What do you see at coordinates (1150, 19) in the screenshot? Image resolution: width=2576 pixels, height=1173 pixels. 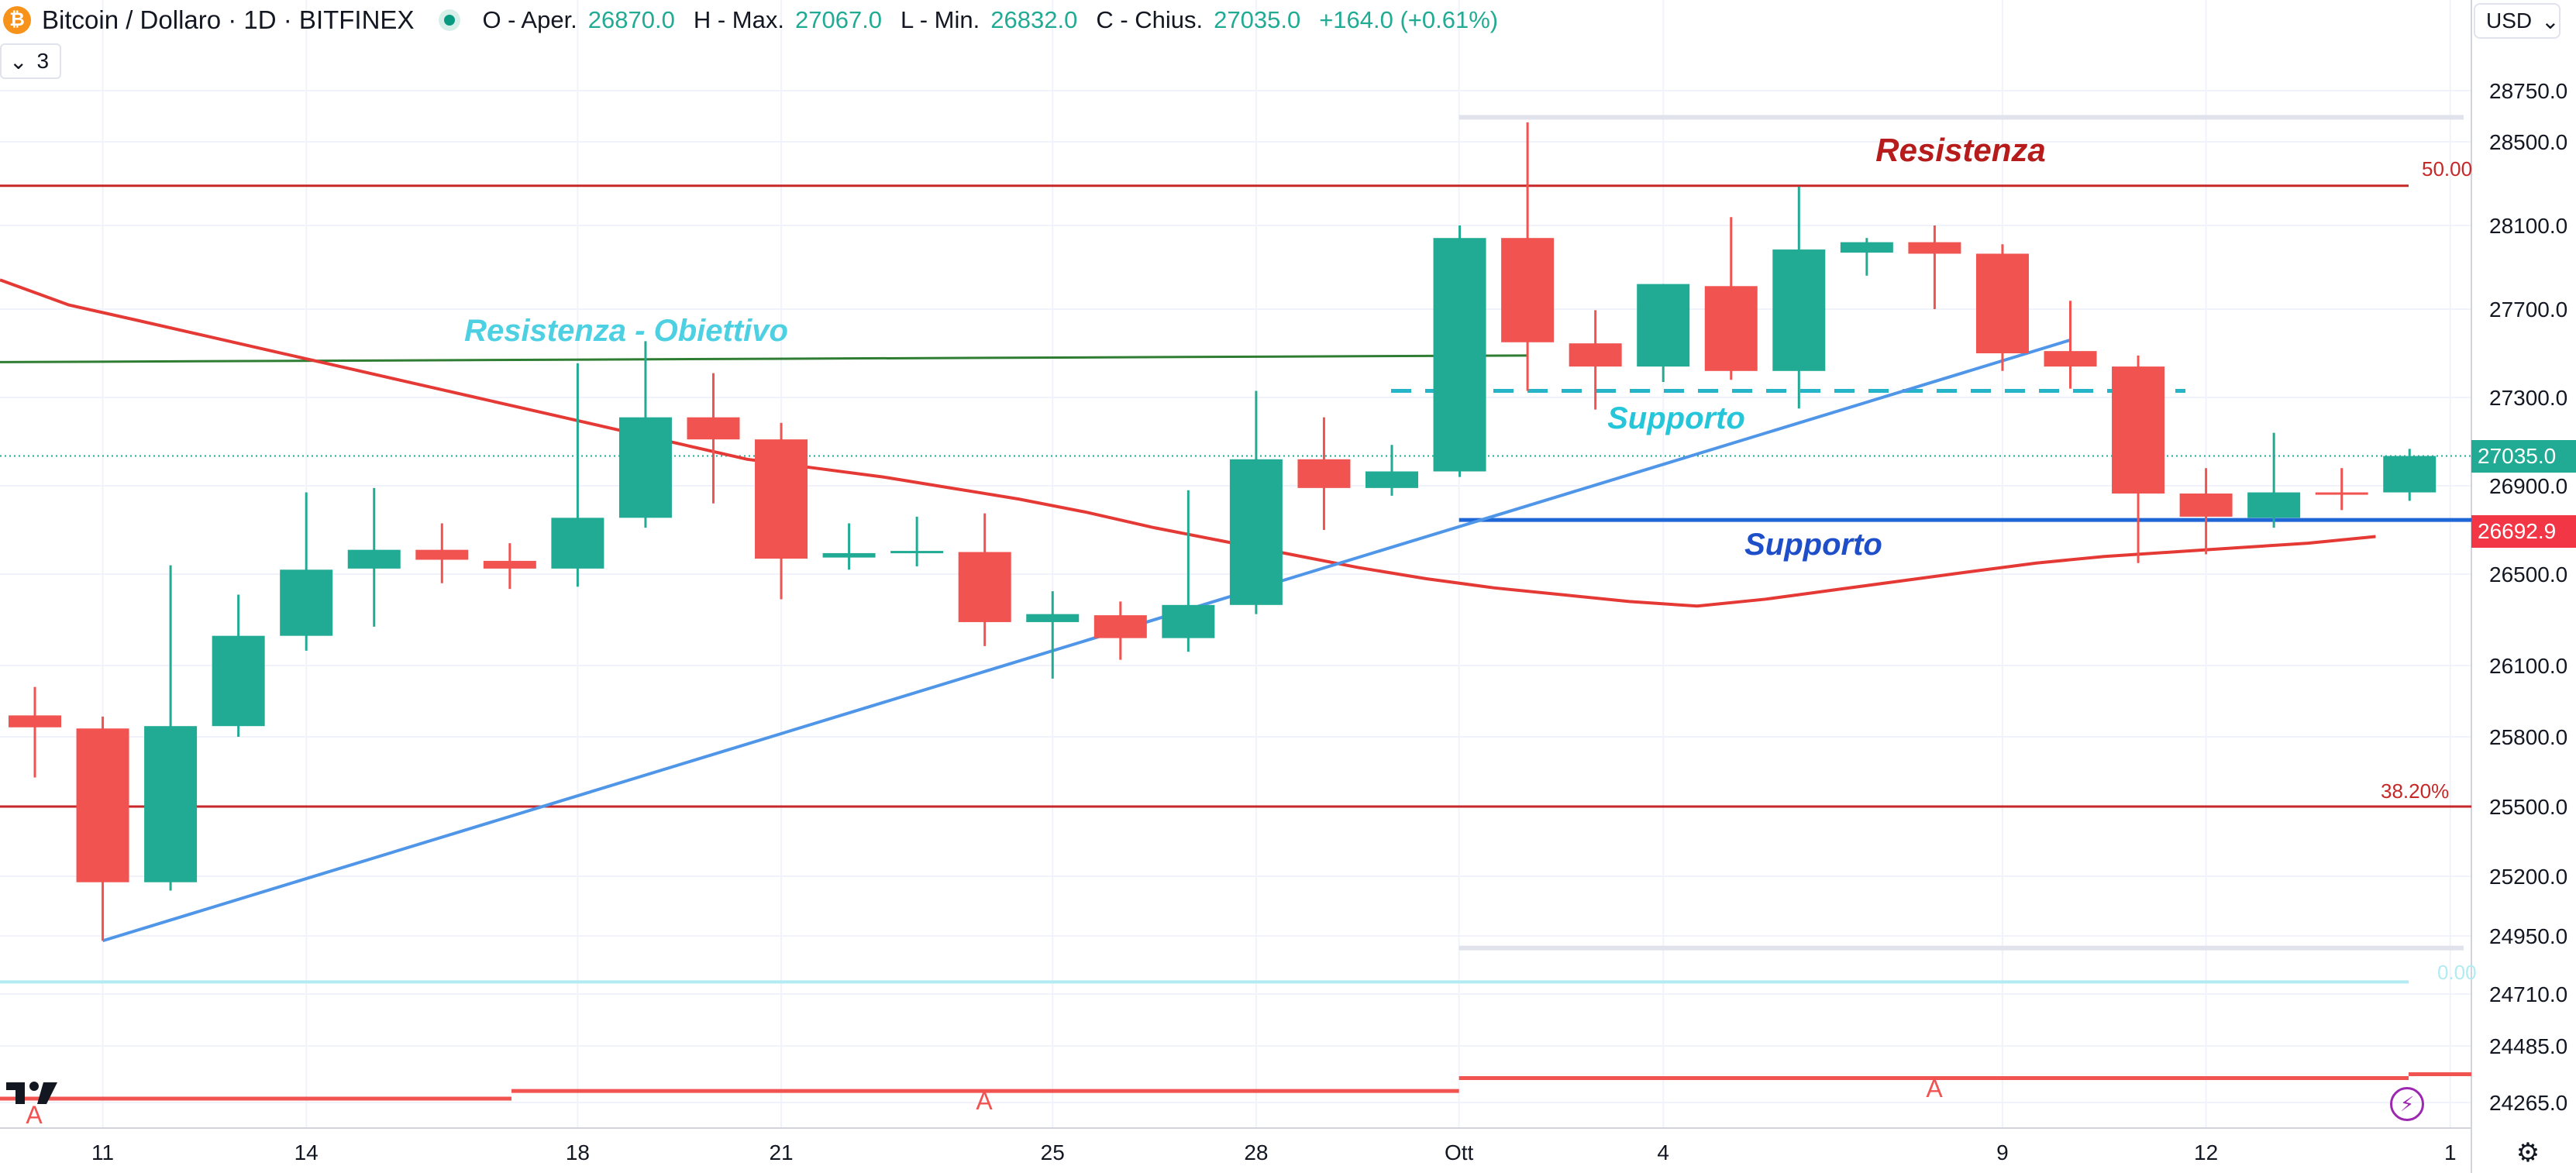 I see `close-label: C - Chius.` at bounding box center [1150, 19].